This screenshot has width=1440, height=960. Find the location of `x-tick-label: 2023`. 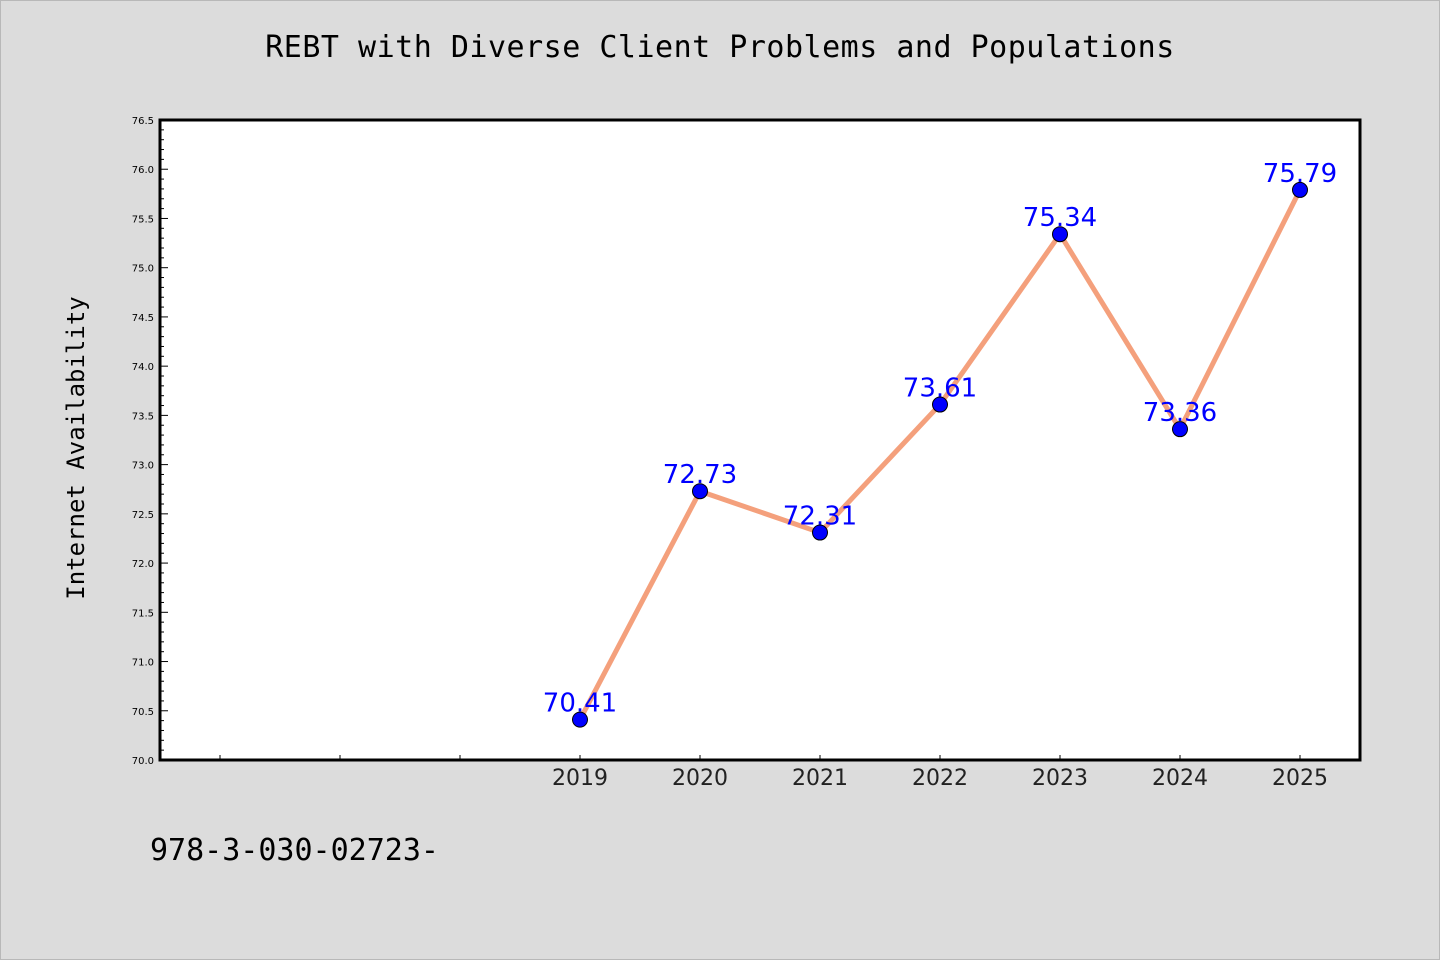

x-tick-label: 2023 is located at coordinates (1060, 778).